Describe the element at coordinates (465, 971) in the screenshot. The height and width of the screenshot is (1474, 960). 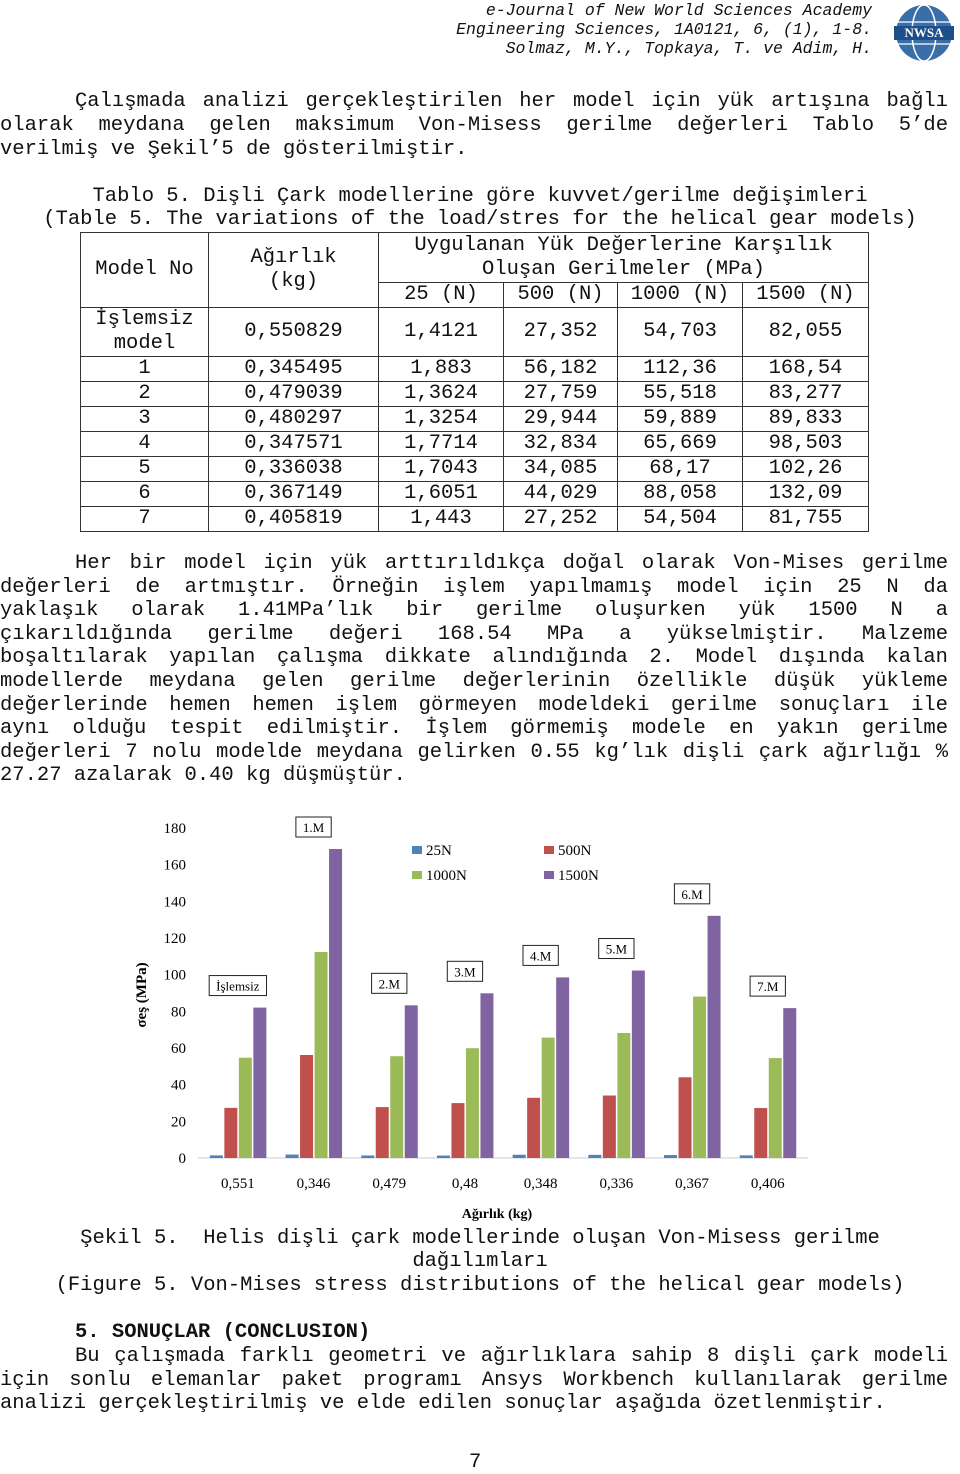
I see `annotation: 3.M` at that location.